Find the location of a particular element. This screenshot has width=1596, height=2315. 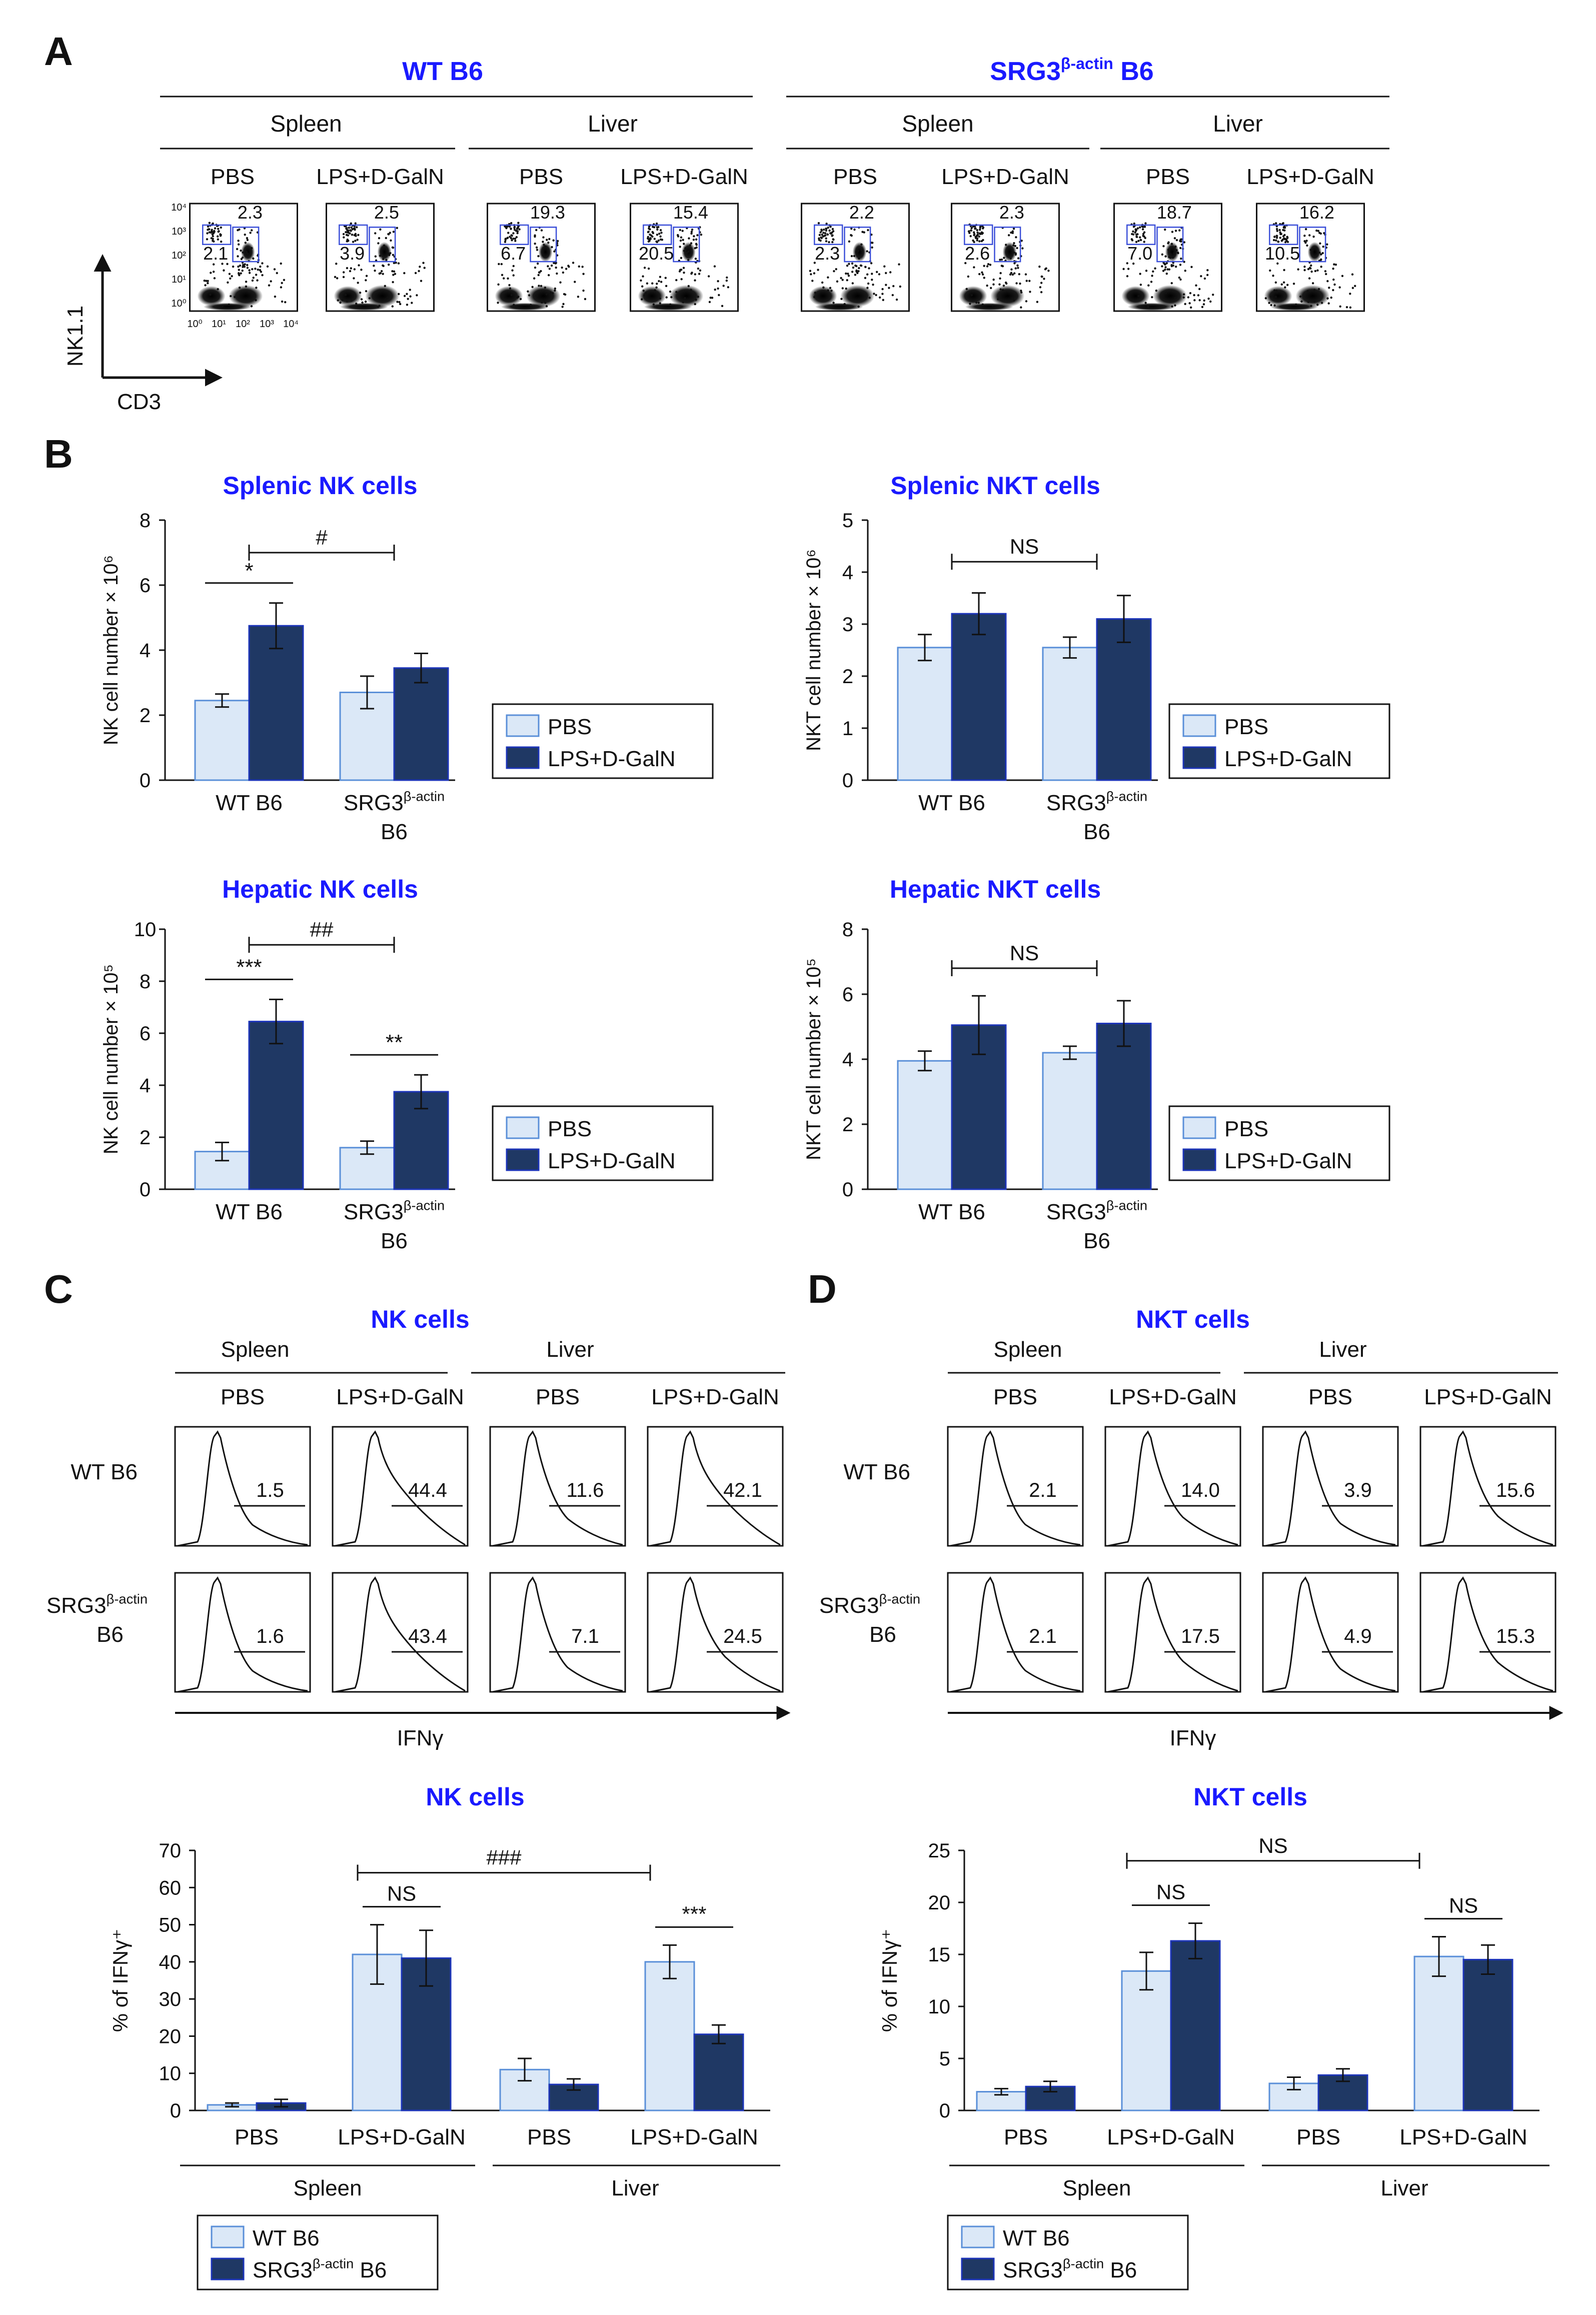

y-tick-label: 70 is located at coordinates (170, 1851).